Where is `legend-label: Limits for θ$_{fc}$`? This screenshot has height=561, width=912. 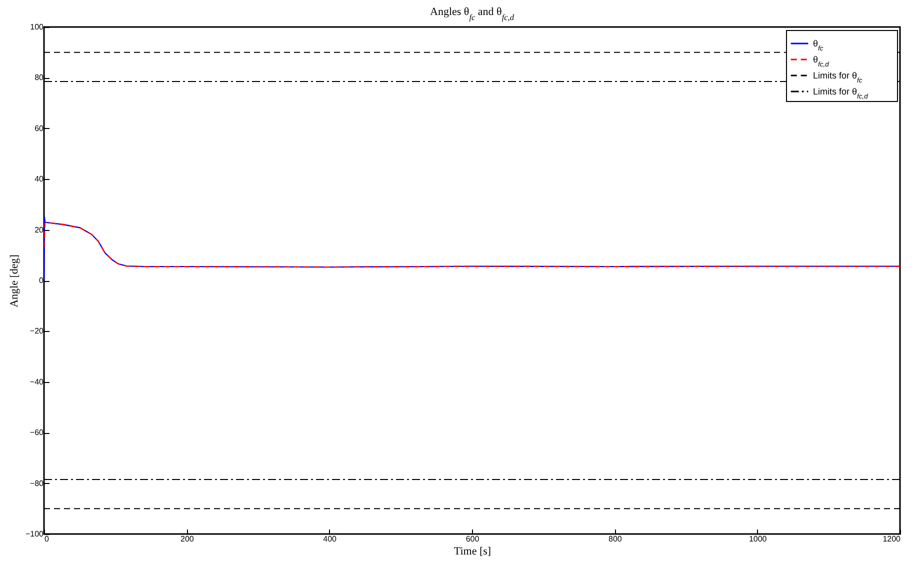 legend-label: Limits for θ$_{fc}$ is located at coordinates (838, 77).